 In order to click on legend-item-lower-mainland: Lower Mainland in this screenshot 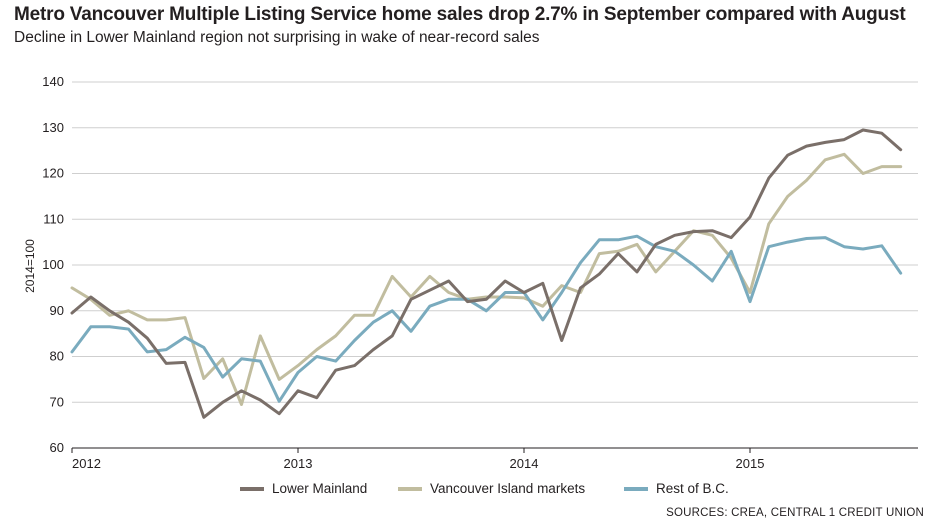, I will do `click(303, 488)`.